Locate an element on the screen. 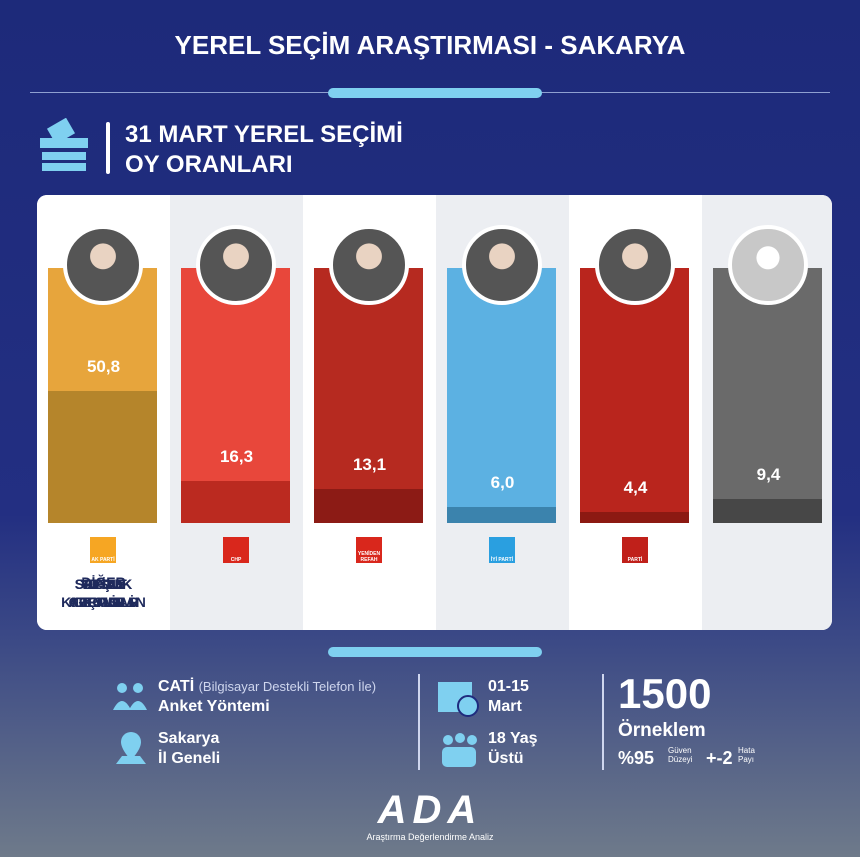 The height and width of the screenshot is (857, 860). calendar-icon is located at coordinates (458, 699).